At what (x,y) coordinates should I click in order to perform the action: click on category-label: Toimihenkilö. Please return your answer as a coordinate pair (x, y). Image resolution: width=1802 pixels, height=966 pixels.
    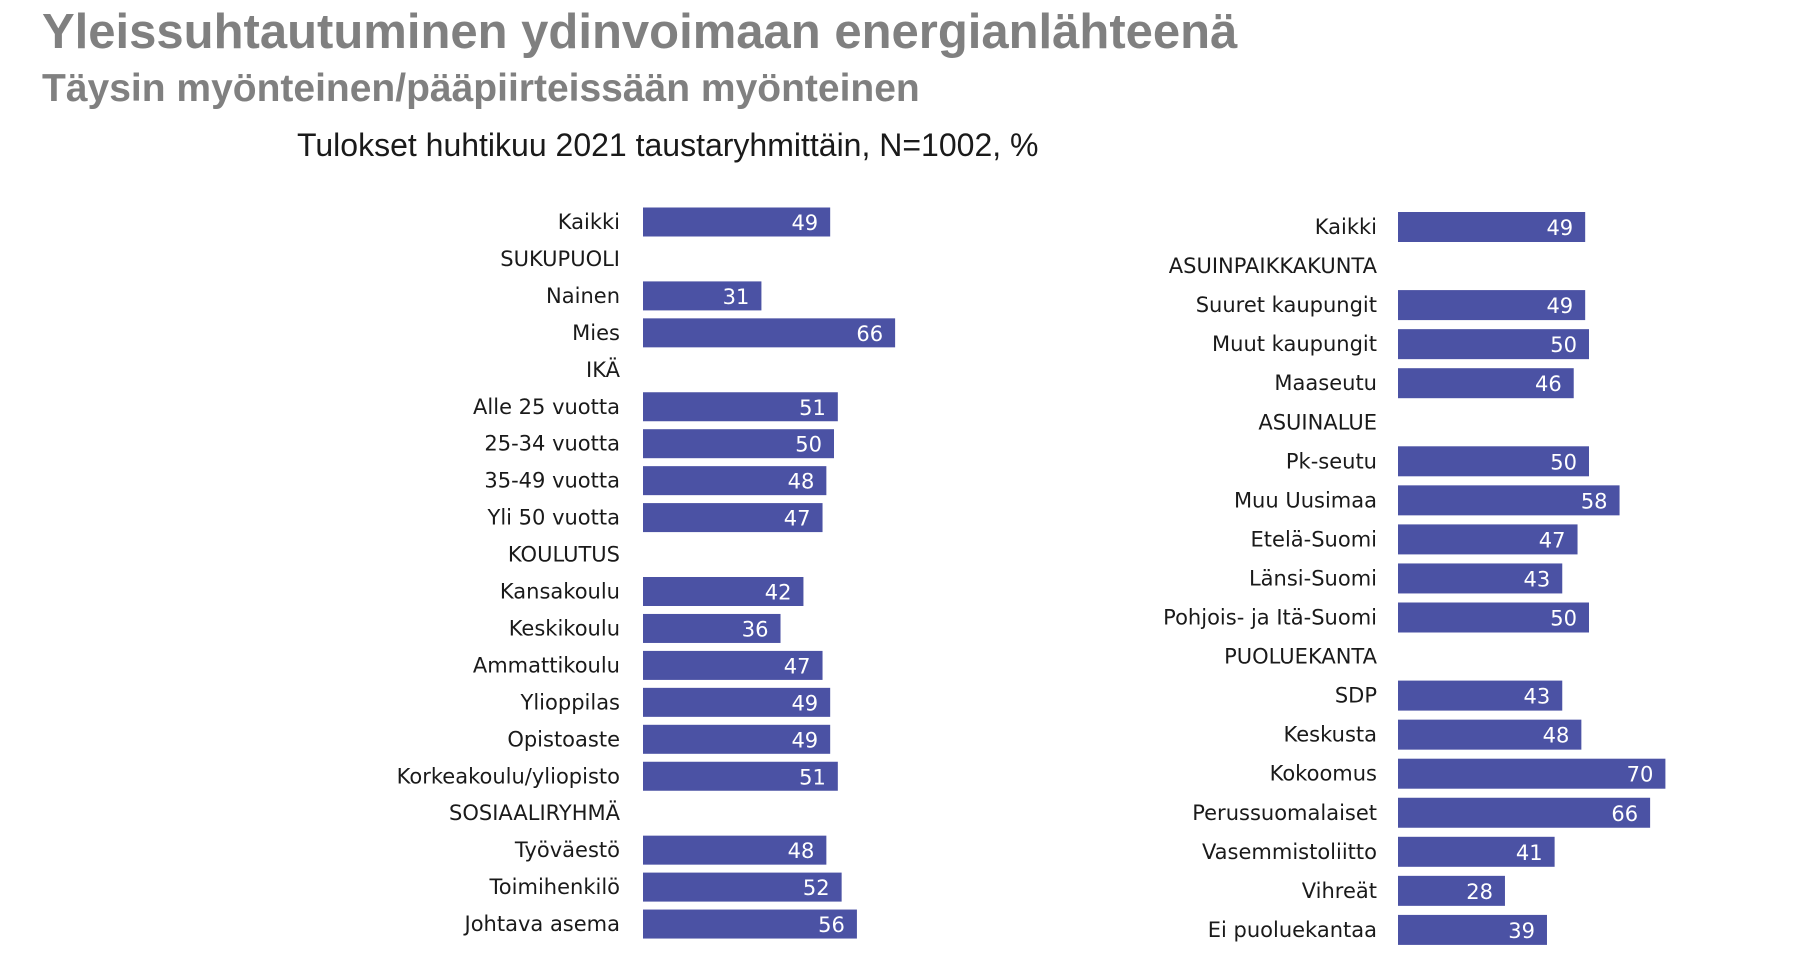
    Looking at the image, I should click on (554, 887).